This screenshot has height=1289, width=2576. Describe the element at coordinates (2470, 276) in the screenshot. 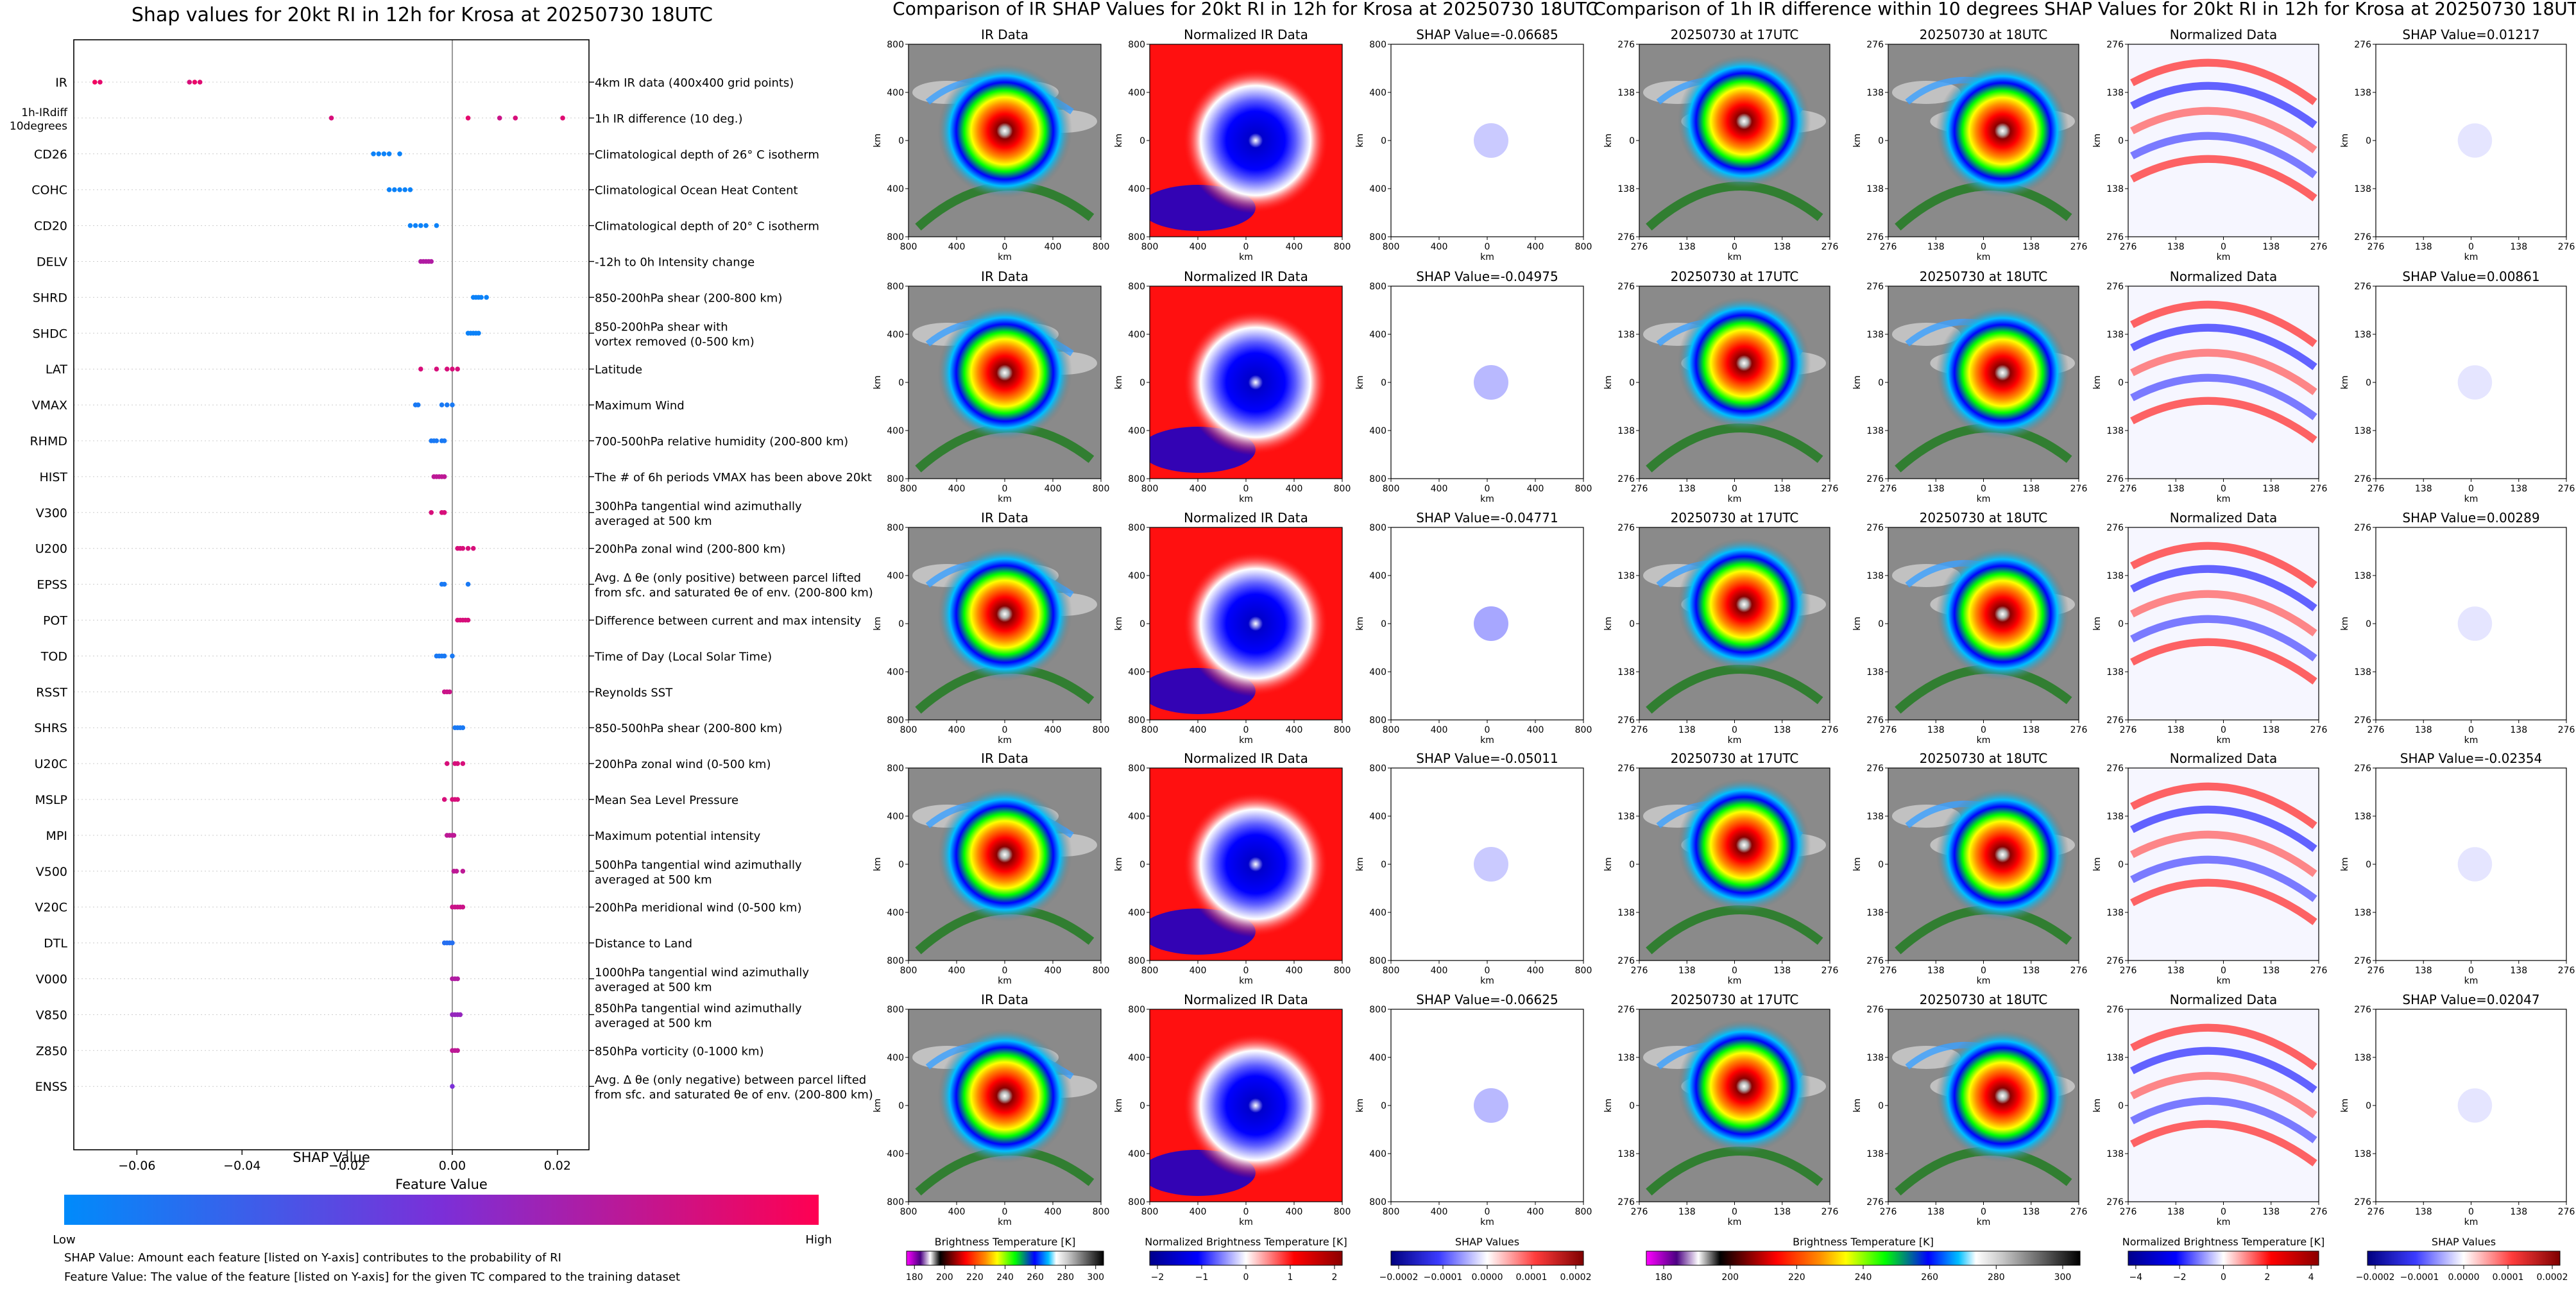

I see `panel-title-shap-value: SHAP Value=0.00861` at that location.